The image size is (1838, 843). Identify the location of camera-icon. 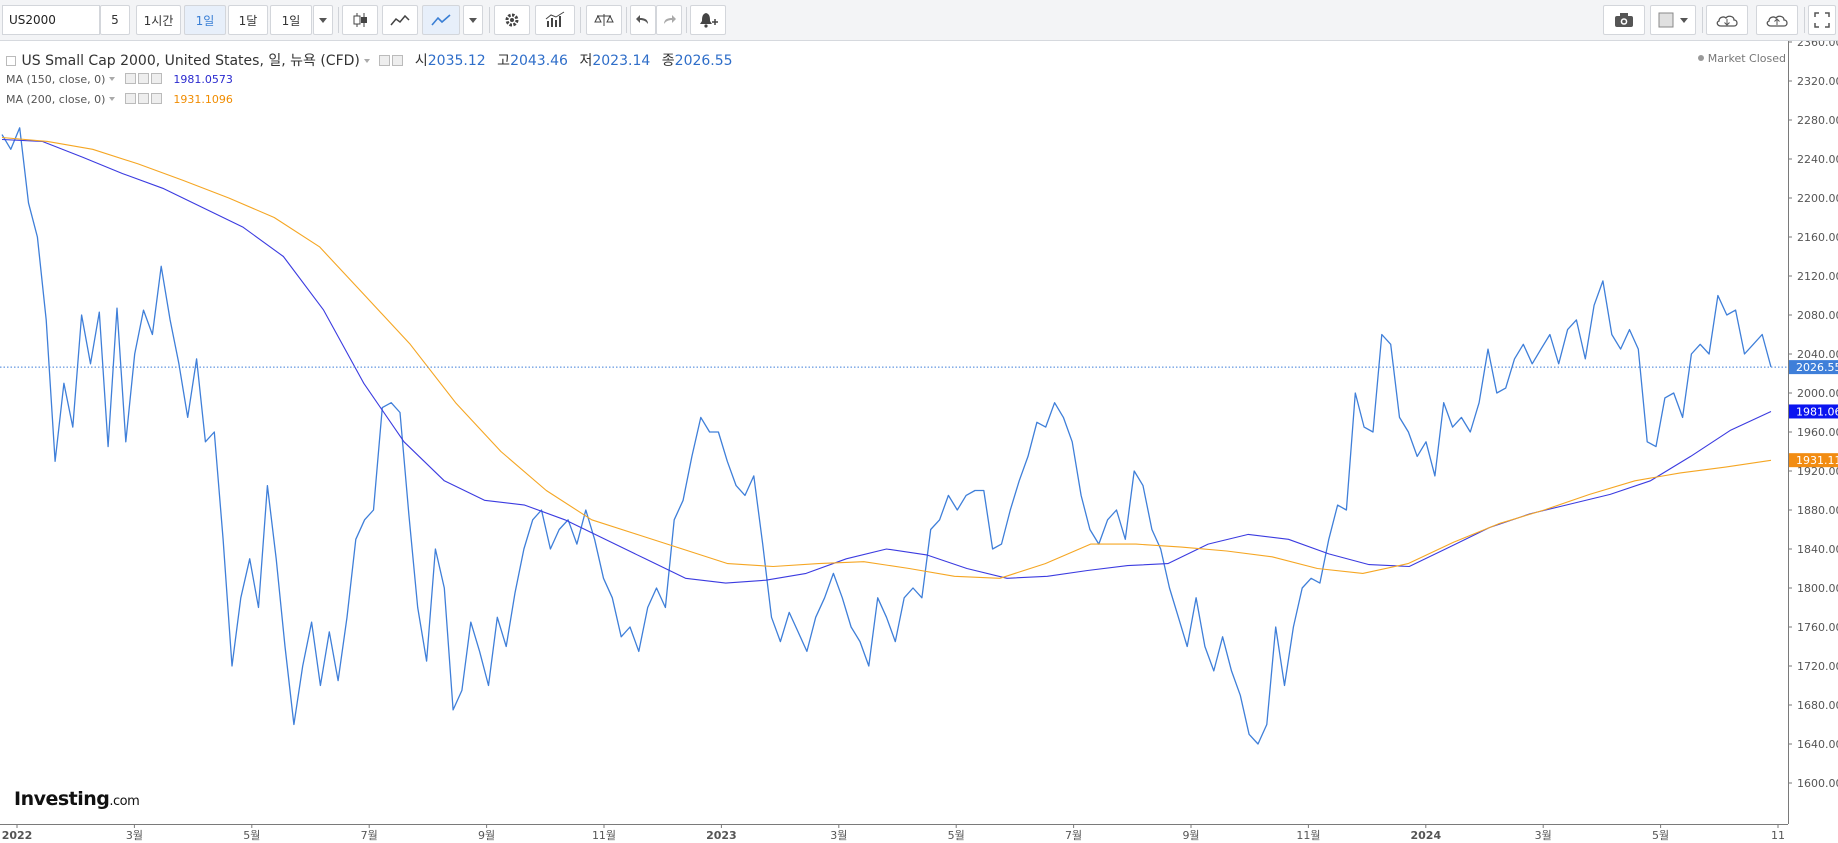
(1624, 20).